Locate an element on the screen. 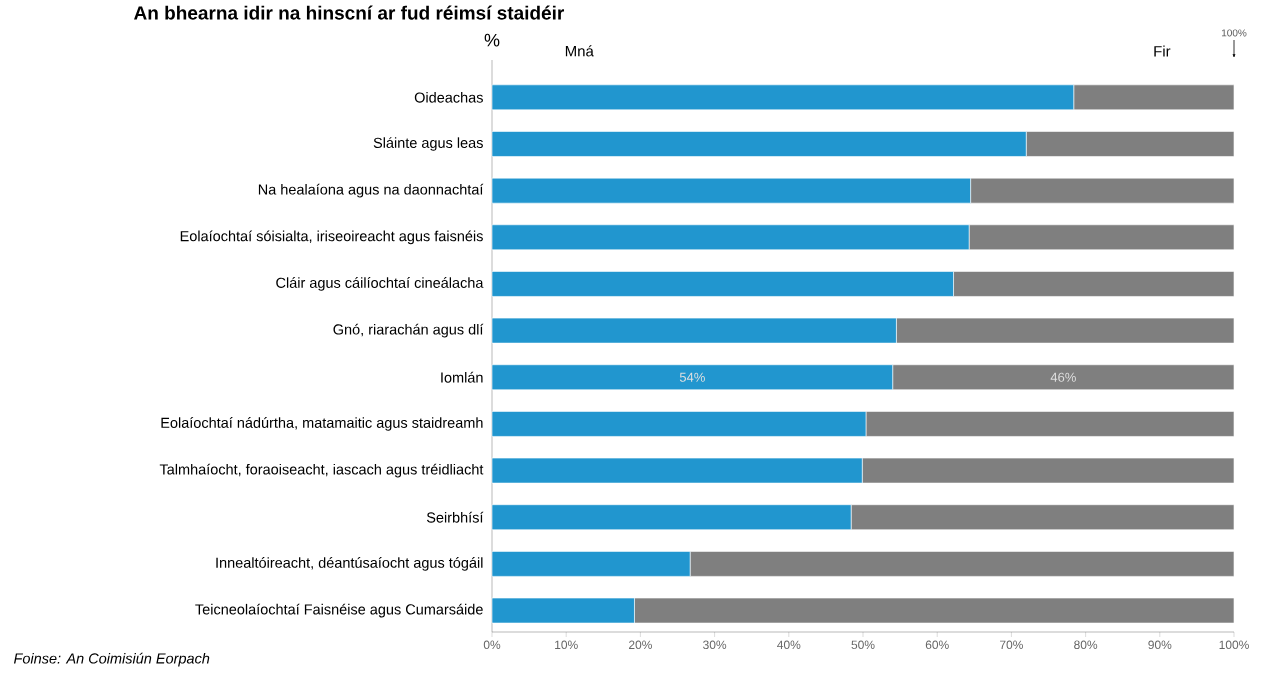  x-tick-label: 40% is located at coordinates (789, 645).